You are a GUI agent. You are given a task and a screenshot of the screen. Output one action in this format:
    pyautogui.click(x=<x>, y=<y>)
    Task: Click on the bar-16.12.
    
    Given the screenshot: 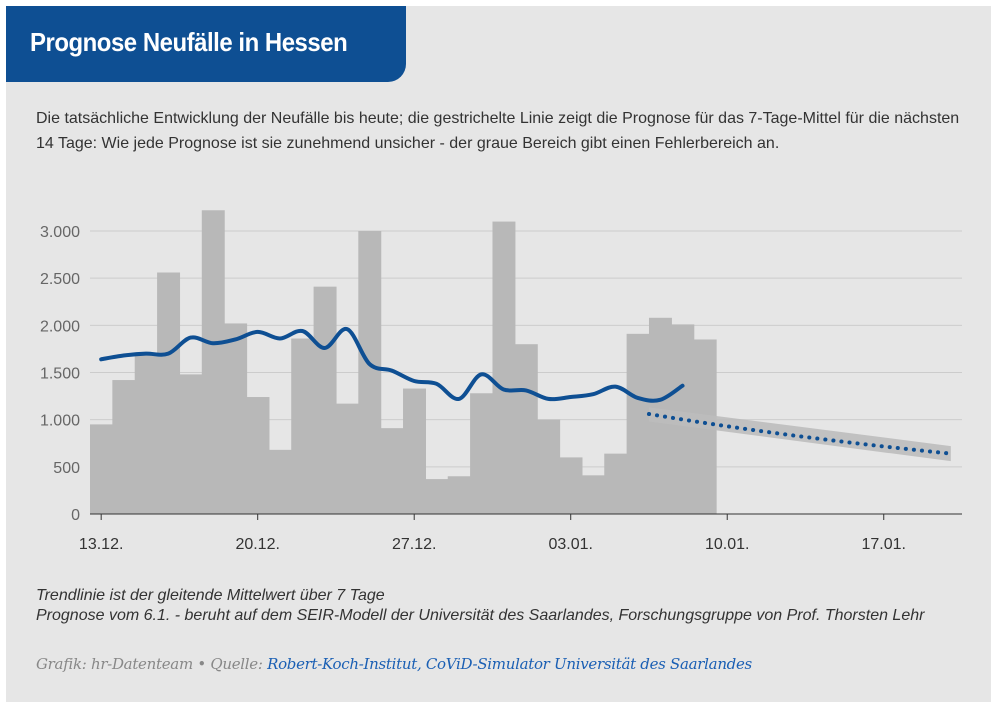 What is the action you would take?
    pyautogui.click(x=169, y=393)
    